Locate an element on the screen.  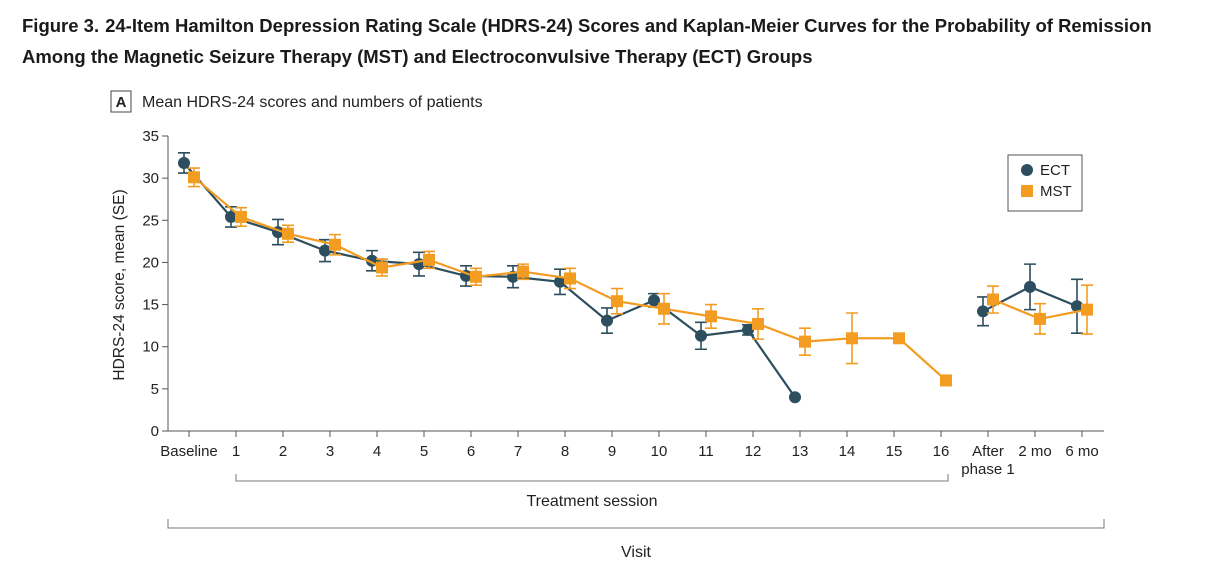
y-tick-label: 20 is located at coordinates (150, 262).